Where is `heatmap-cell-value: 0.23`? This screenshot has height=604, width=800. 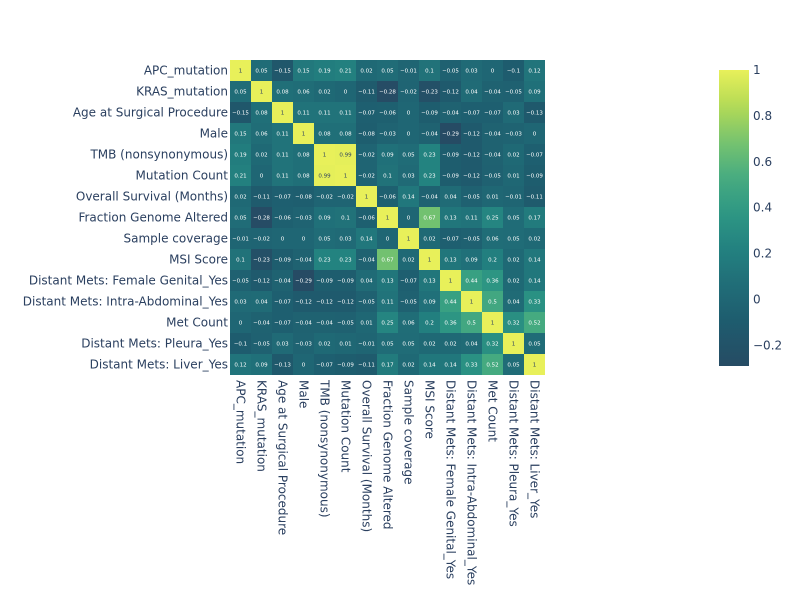 heatmap-cell-value: 0.23 is located at coordinates (324, 261).